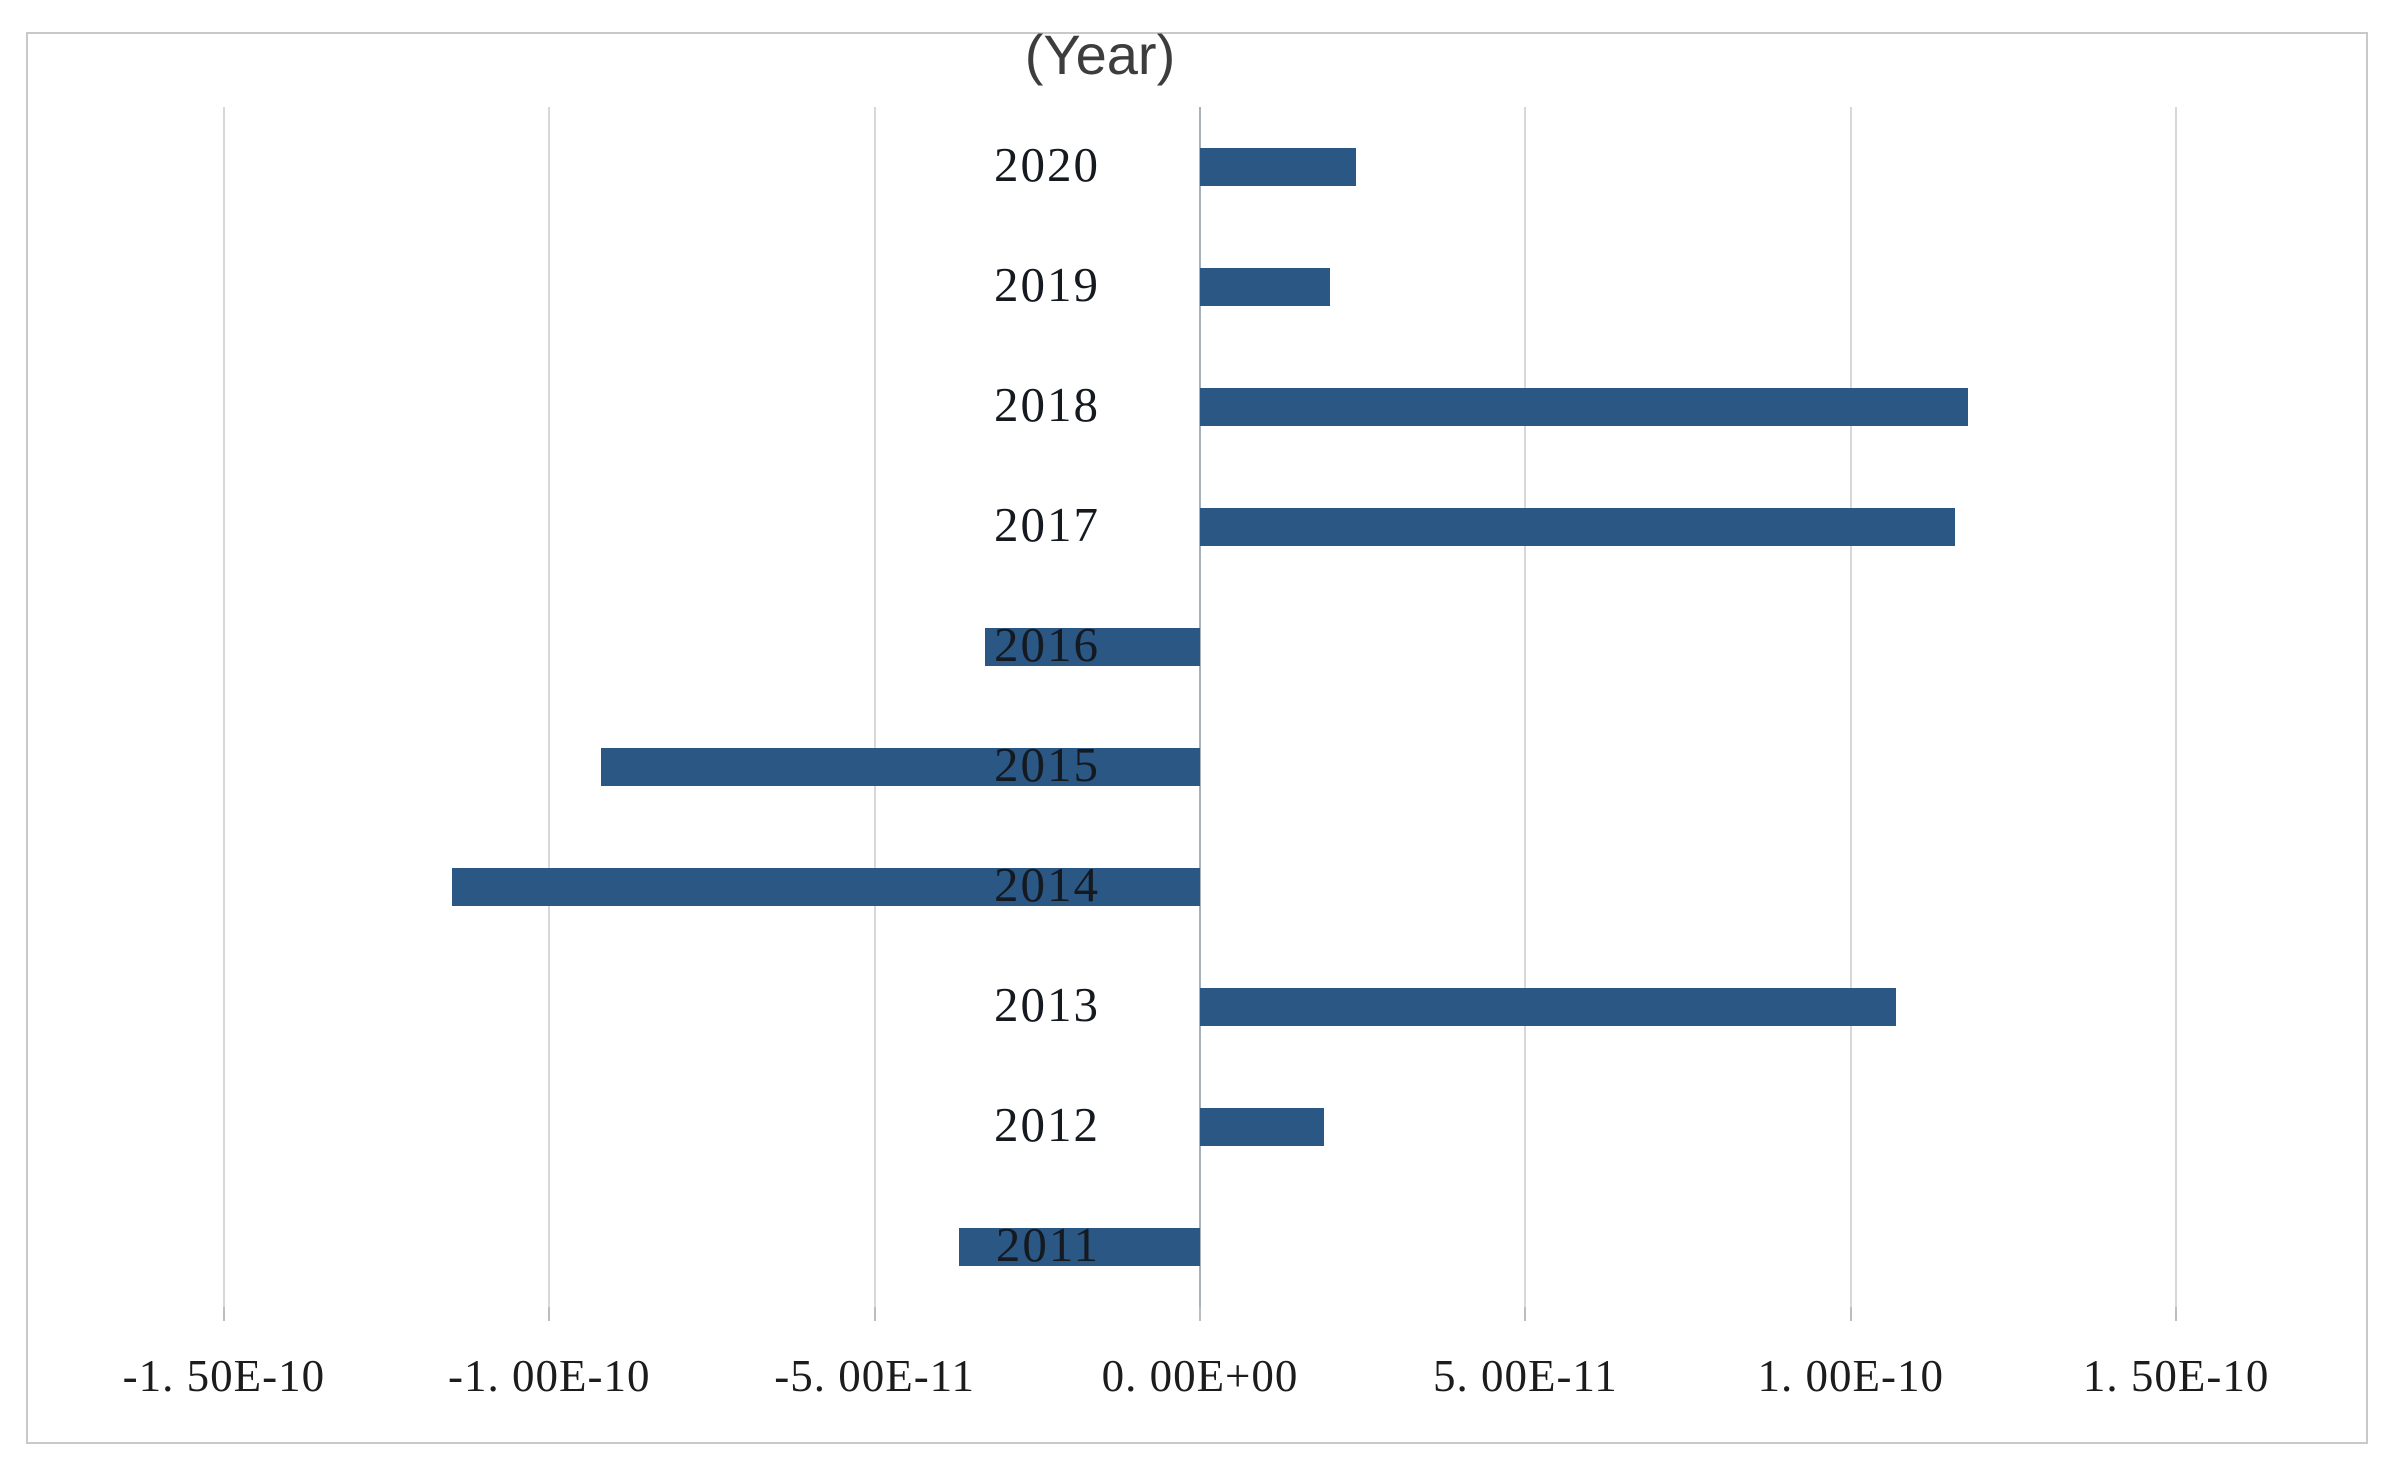  Describe the element at coordinates (1047, 525) in the screenshot. I see `category-label-2017: 2017` at that location.